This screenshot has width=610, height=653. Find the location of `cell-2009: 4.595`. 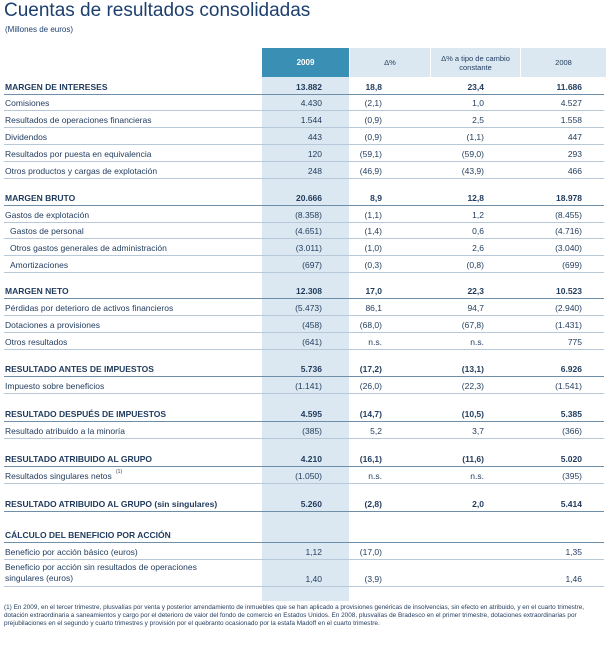

cell-2009: 4.595 is located at coordinates (311, 414).